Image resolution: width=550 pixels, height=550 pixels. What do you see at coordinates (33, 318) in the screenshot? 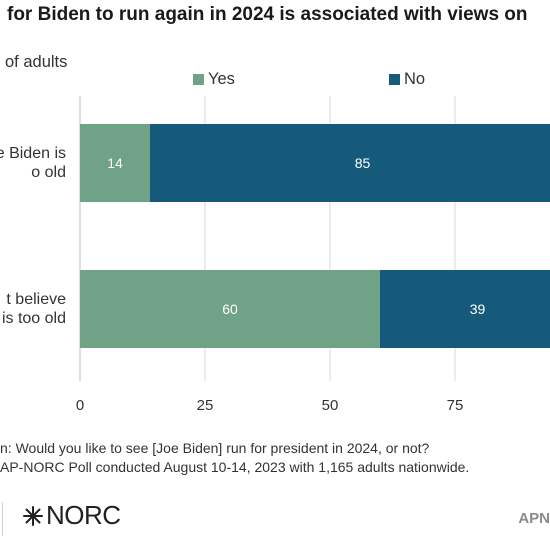
I see `category-label-not-too-old-line2: is too old` at bounding box center [33, 318].